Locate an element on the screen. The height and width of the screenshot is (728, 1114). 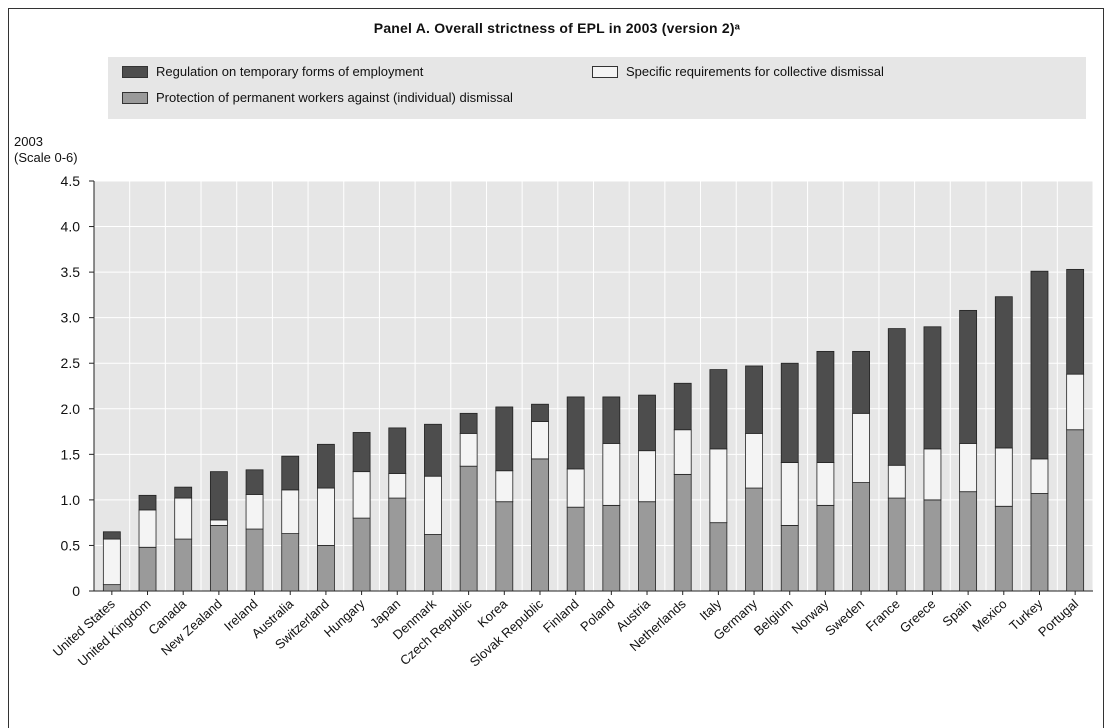
legend-swatch-temporary is located at coordinates (135, 71).